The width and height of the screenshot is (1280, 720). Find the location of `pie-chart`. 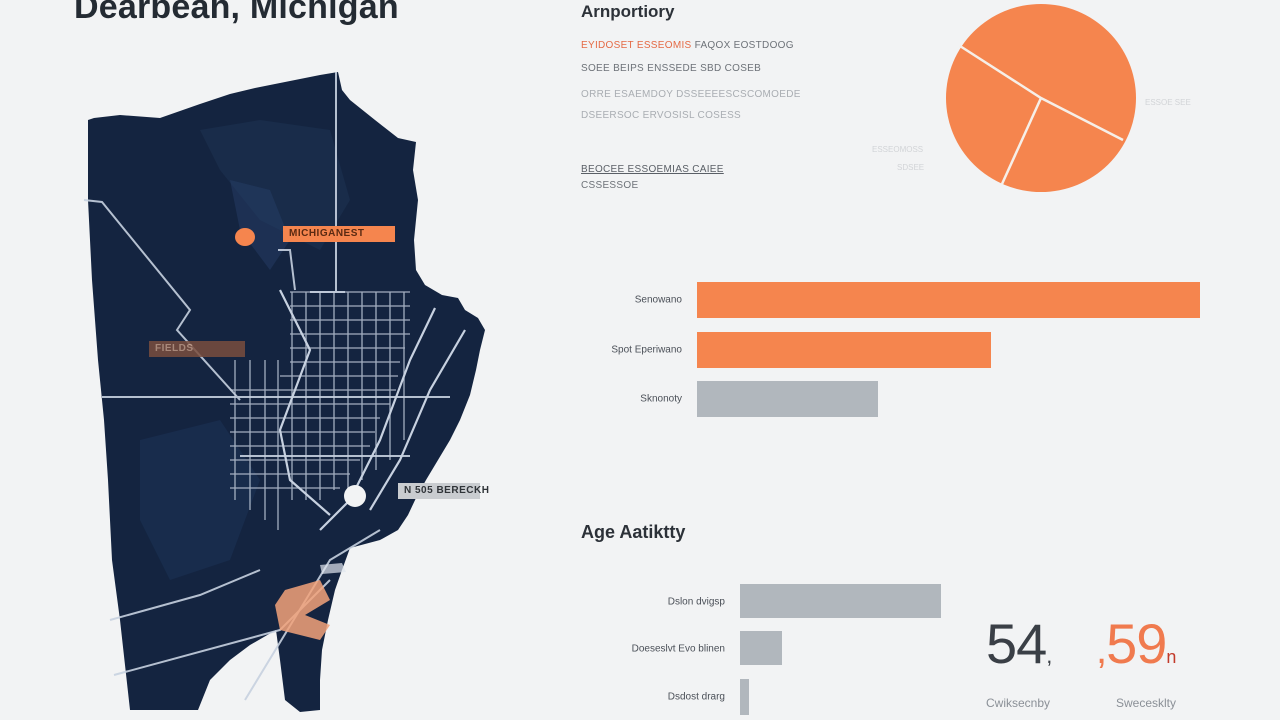

pie-chart is located at coordinates (1041, 98).